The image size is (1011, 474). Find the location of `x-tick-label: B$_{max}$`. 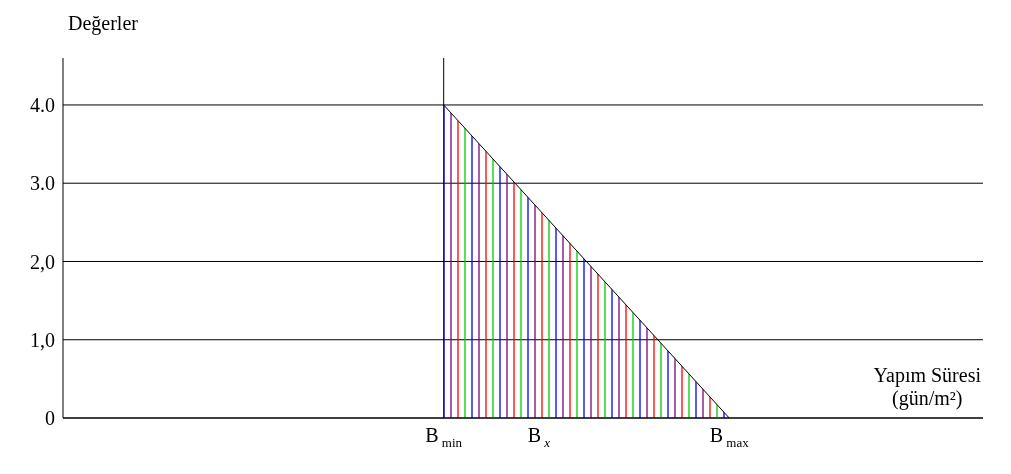

x-tick-label: B$_{max}$ is located at coordinates (729, 437).